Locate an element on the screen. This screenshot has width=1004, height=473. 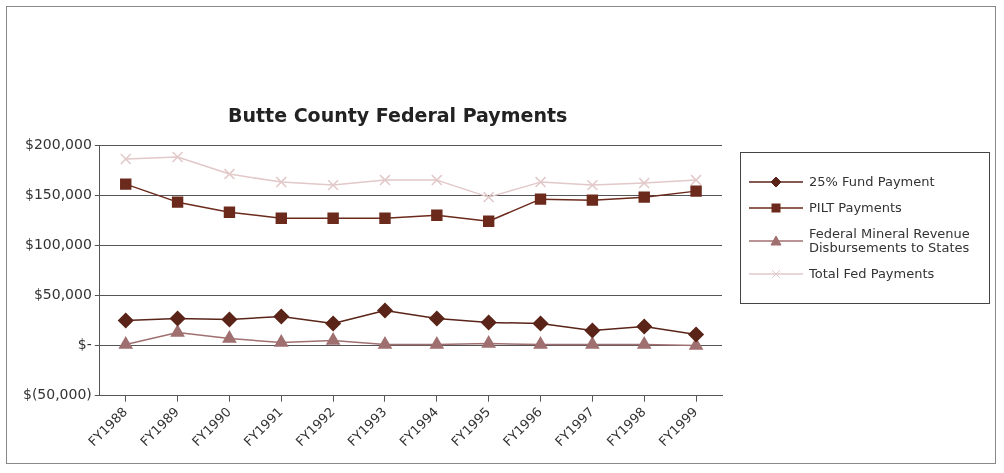
legend-label: Total Fed Payments is located at coordinates (872, 273).